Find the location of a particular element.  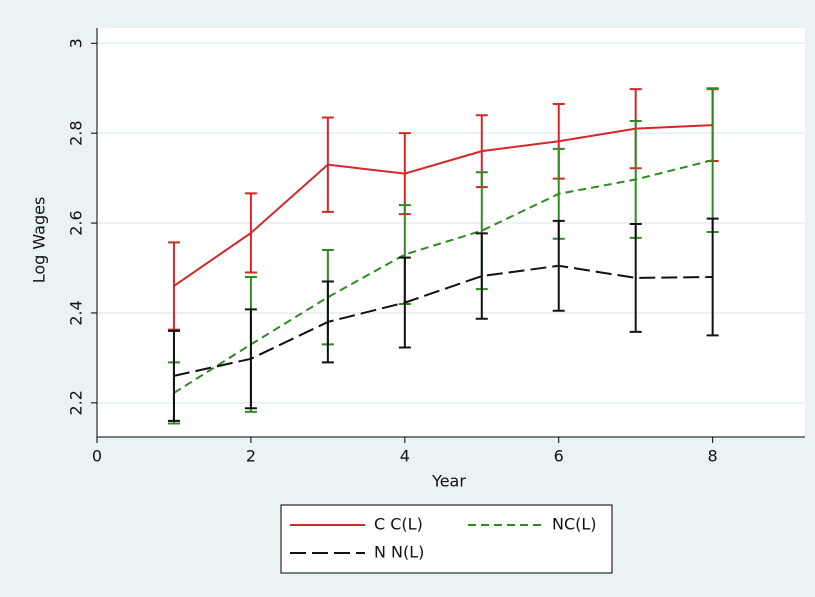

y-tick-label: 2.2 is located at coordinates (76, 402).